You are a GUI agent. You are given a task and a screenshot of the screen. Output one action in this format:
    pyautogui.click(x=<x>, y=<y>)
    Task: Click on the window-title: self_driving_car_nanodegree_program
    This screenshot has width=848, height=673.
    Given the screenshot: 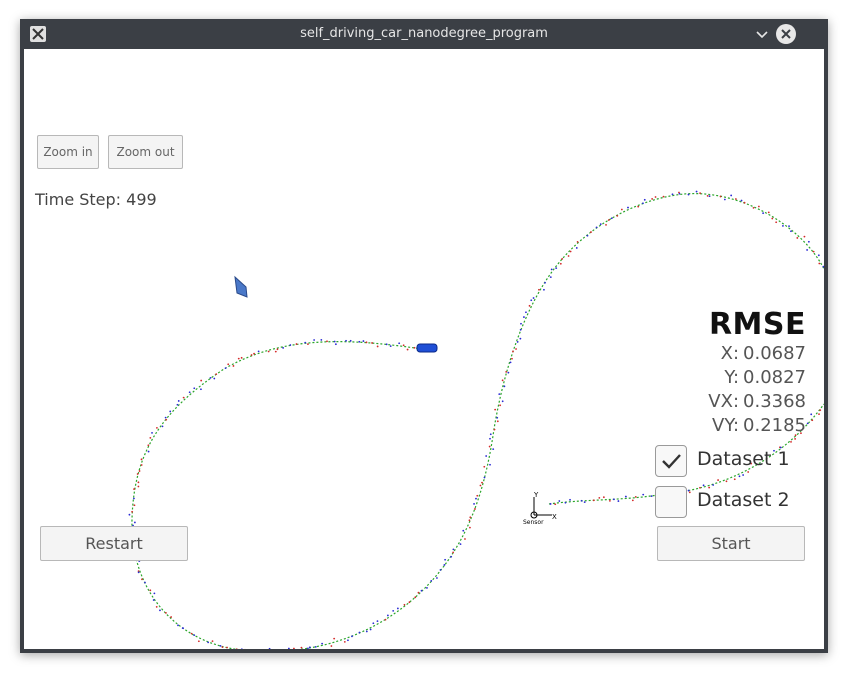 What is the action you would take?
    pyautogui.click(x=424, y=33)
    